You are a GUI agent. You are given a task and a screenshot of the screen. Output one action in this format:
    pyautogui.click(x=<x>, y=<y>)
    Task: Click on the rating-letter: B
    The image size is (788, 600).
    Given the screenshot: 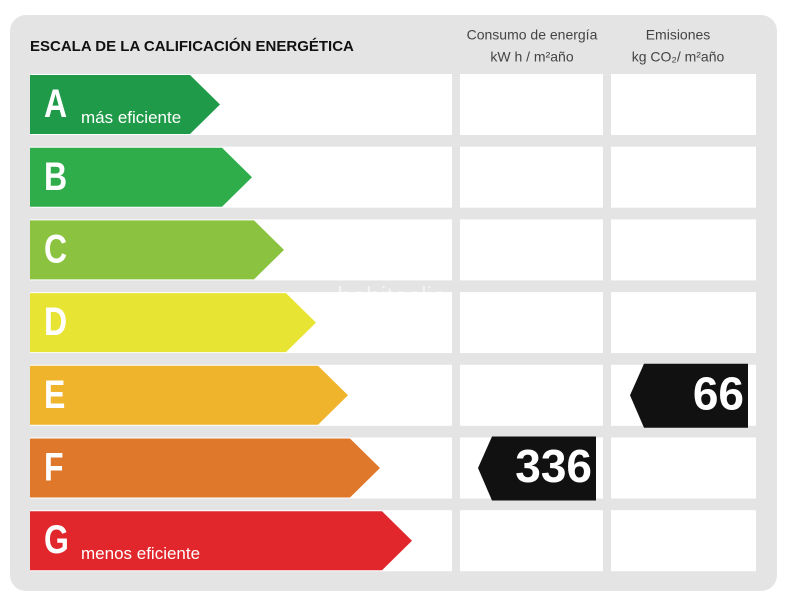 What is the action you would take?
    pyautogui.click(x=55, y=175)
    